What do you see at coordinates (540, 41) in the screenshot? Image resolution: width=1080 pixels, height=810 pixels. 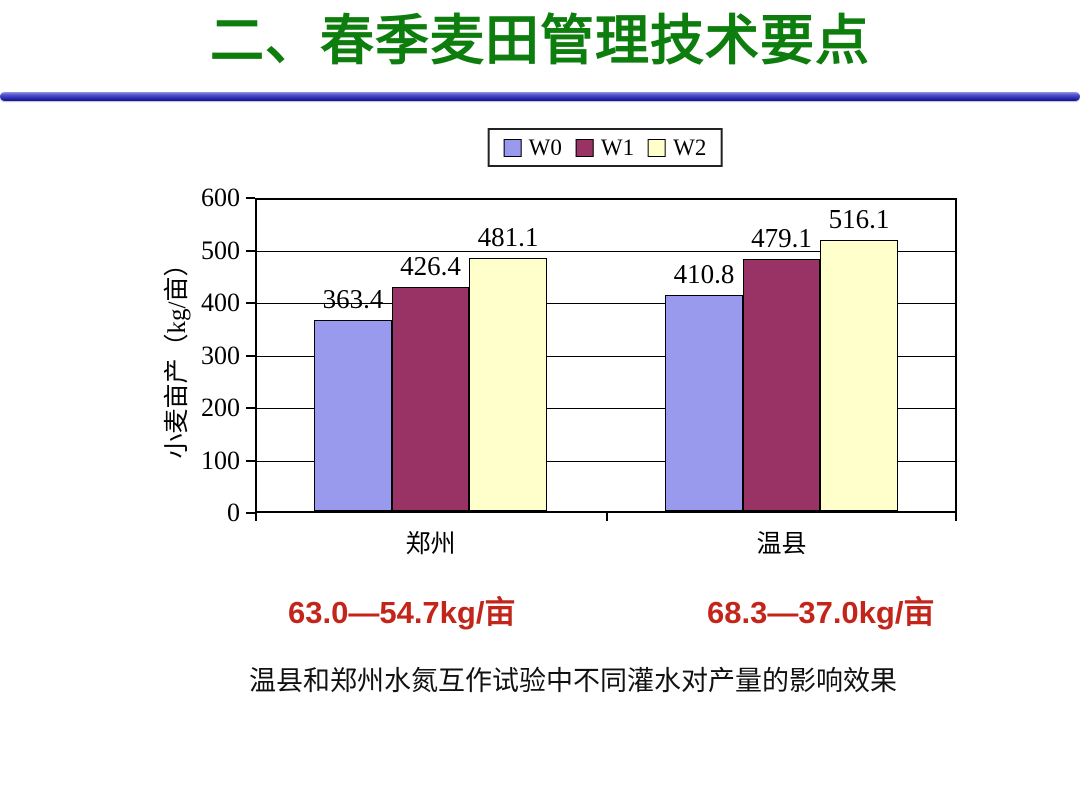 I see `slide-title: 二、春季麦田管理技术要点` at bounding box center [540, 41].